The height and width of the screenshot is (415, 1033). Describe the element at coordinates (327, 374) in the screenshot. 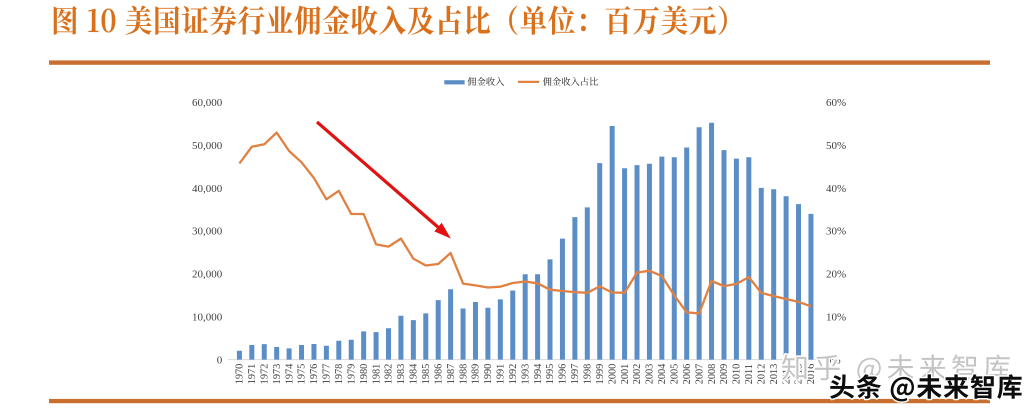

I see `svg-text: 1977` at that location.